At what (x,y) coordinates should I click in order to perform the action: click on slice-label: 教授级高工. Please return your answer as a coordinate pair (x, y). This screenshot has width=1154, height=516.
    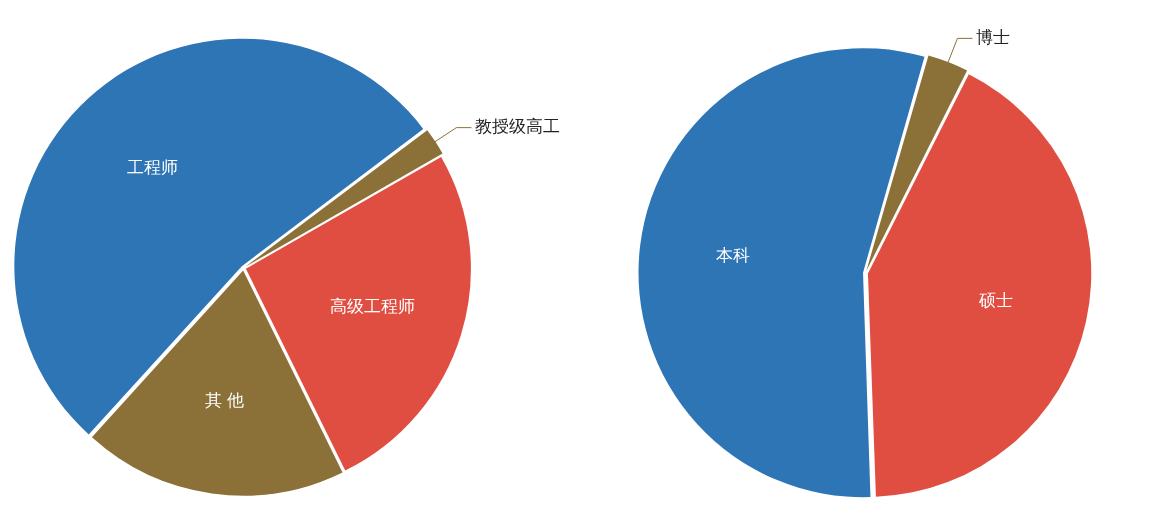
    Looking at the image, I should click on (518, 126).